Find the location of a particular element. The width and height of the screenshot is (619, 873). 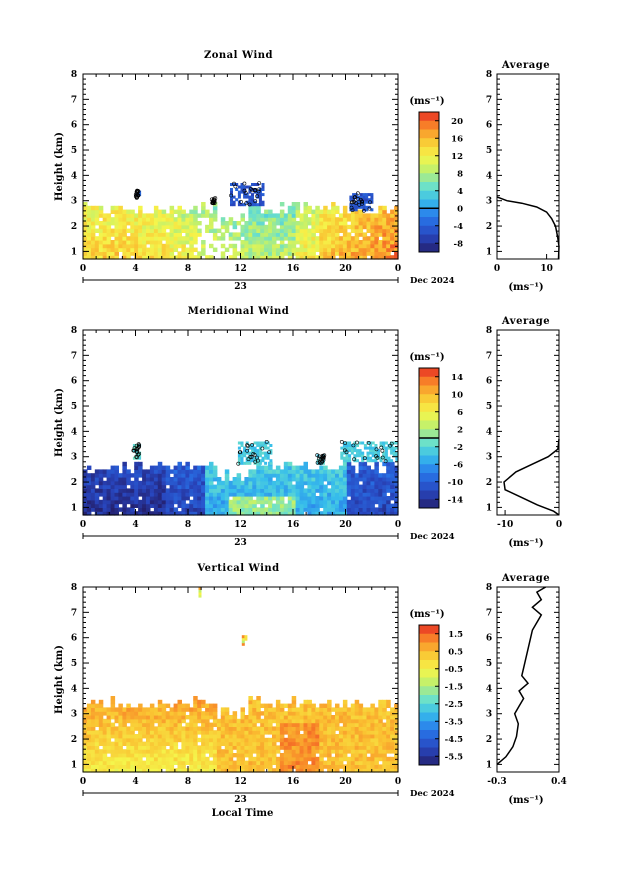

avg-x-axis-label: (ms⁻¹) is located at coordinates (525, 287).